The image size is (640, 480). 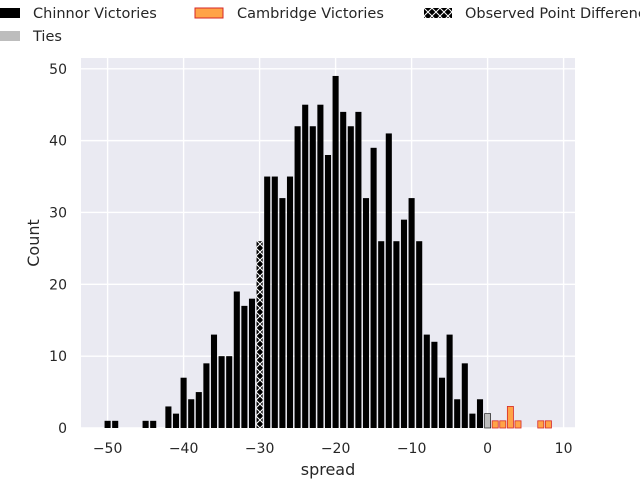 I want to click on x-tick-label: 0, so click(x=487, y=449).